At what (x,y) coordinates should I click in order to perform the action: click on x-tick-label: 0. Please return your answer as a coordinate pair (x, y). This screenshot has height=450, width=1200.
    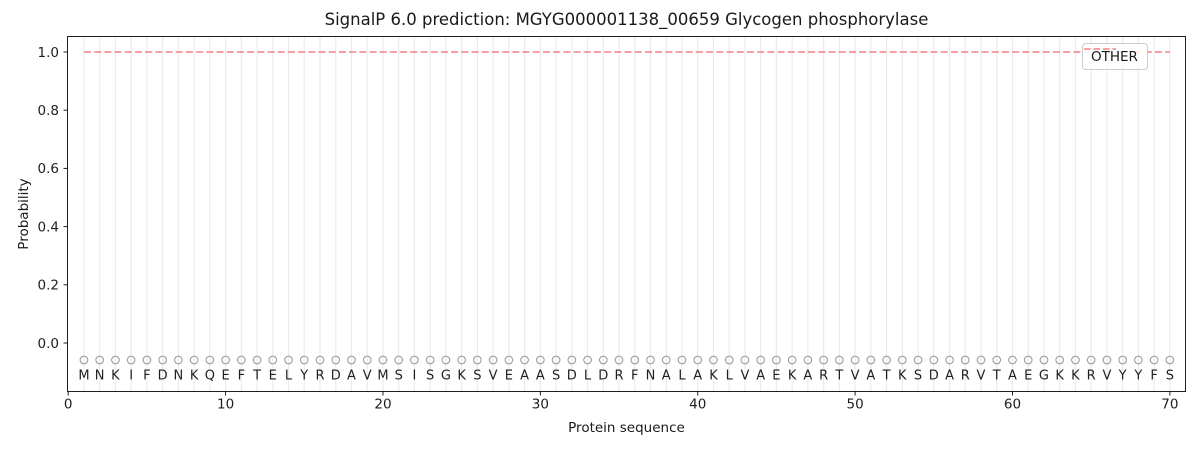
    Looking at the image, I should click on (68, 405).